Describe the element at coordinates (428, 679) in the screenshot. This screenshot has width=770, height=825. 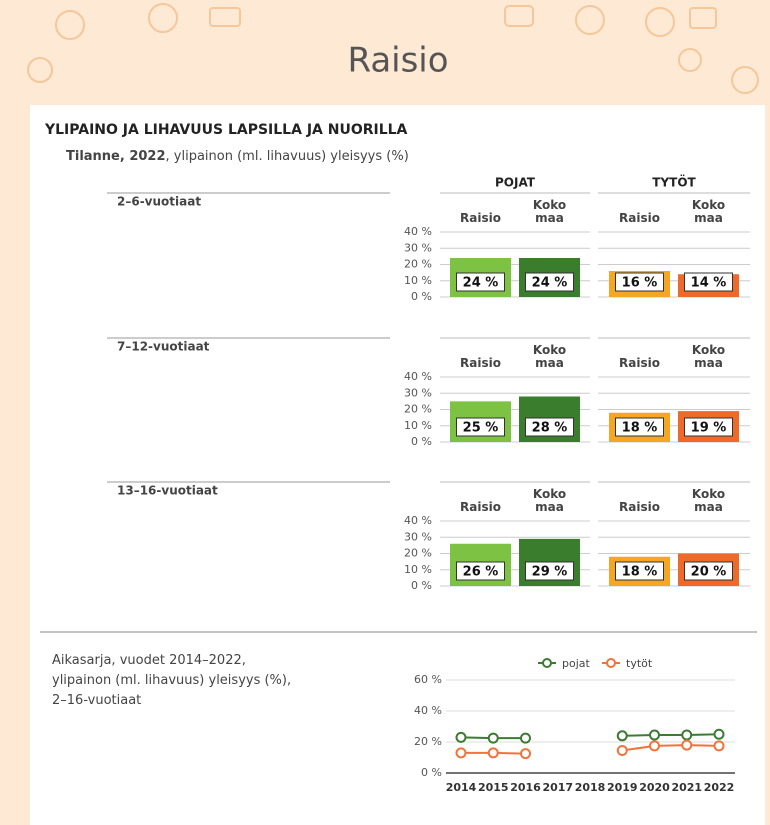
I see `y-tick-label: 60 %` at that location.